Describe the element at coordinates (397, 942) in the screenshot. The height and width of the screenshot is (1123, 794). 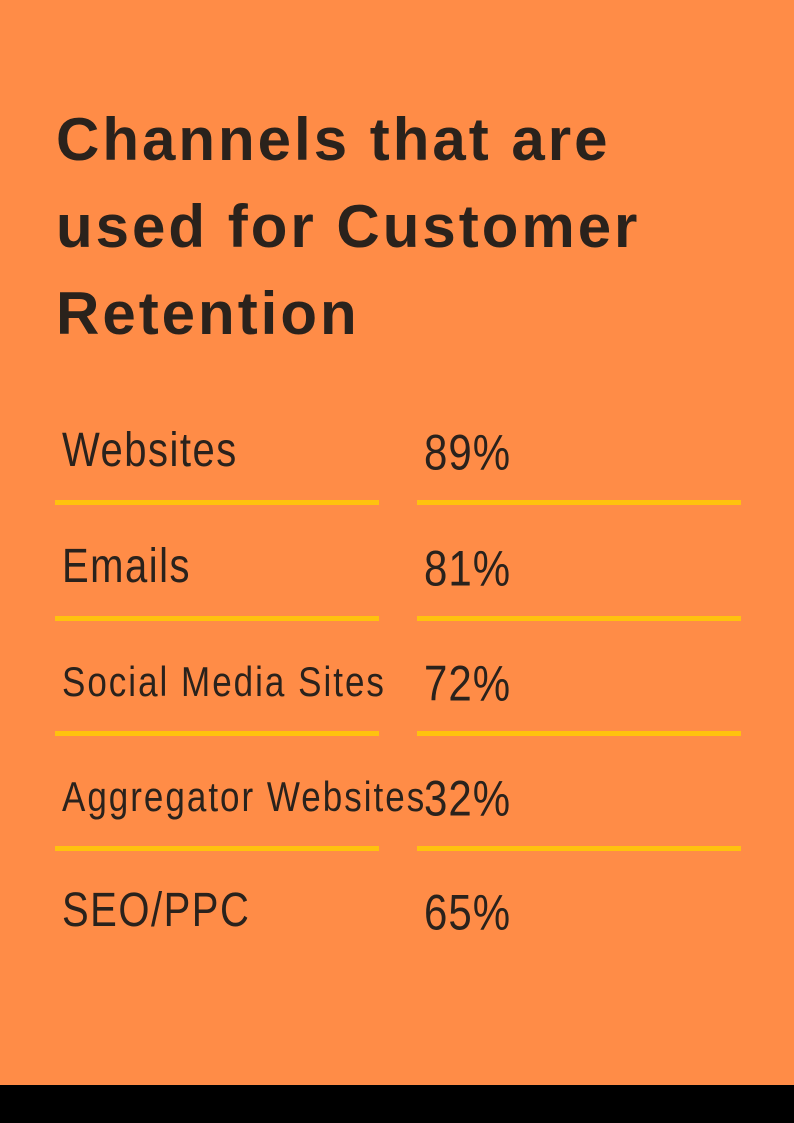
I see `table-row: SEO/PPC 65%` at that location.